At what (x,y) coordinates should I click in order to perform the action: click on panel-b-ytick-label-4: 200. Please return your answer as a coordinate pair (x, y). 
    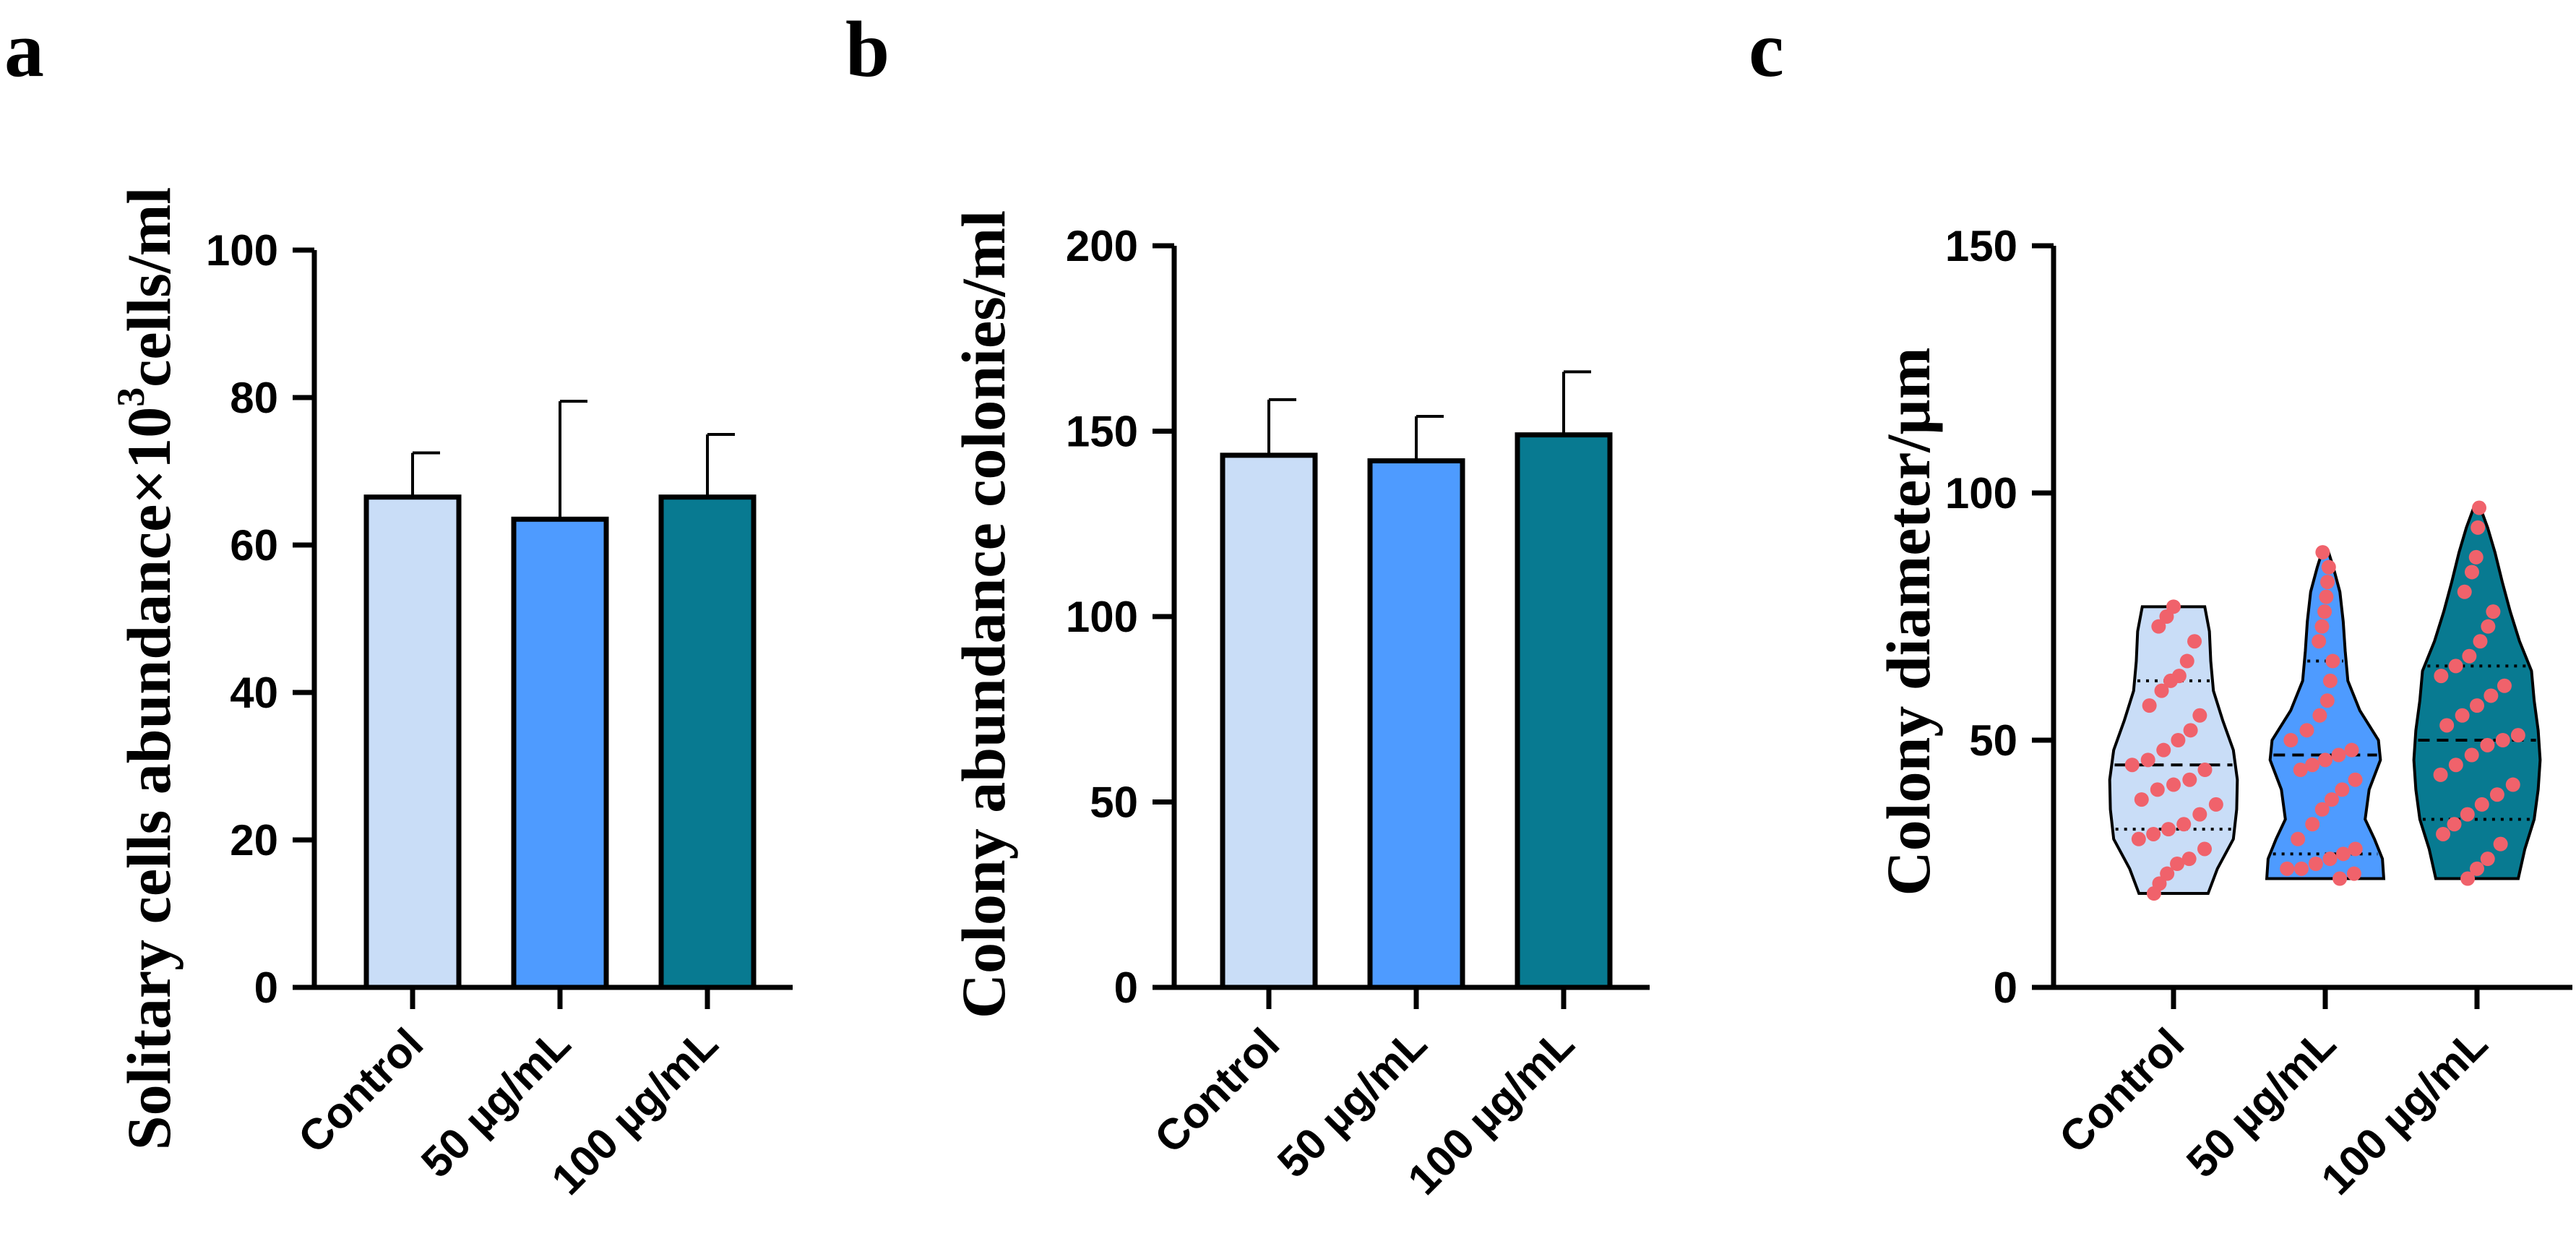
    Looking at the image, I should click on (1102, 246).